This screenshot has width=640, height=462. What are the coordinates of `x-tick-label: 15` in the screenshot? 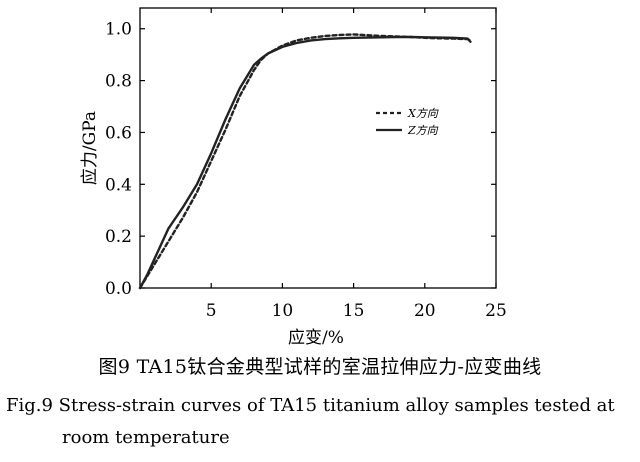 It's located at (354, 311).